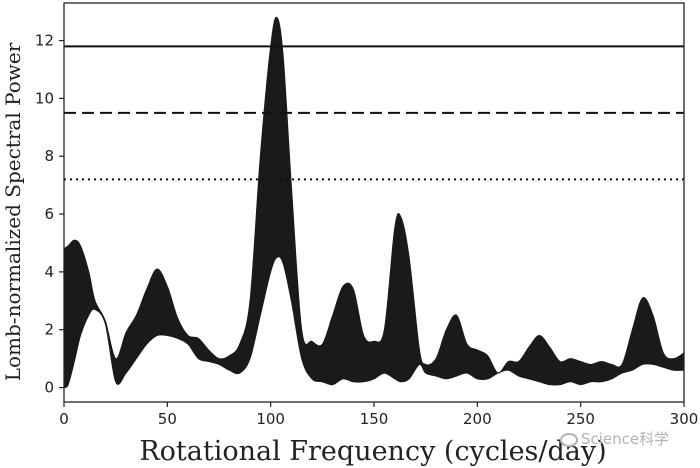  What do you see at coordinates (374, 419) in the screenshot?
I see `x-tick-label: 150` at bounding box center [374, 419].